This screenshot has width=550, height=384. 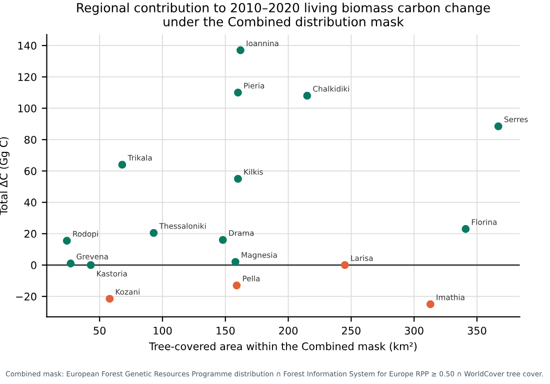 I want to click on y-tick-label: 140, so click(x=27, y=46).